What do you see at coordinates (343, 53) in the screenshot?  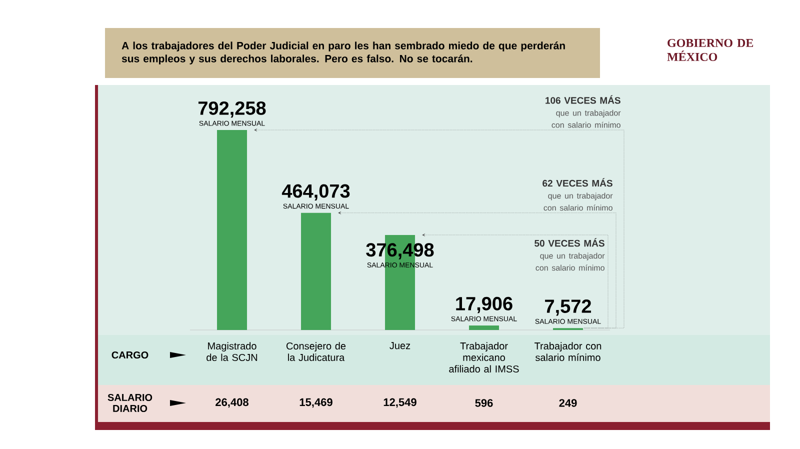 I see `chart-title: A los trabajadores del Poder Judicial en paro les han sembrado miedo de que perderán sus empleos y sus derechos laborales. Pero es falso. No se tocarán.` at bounding box center [343, 53].